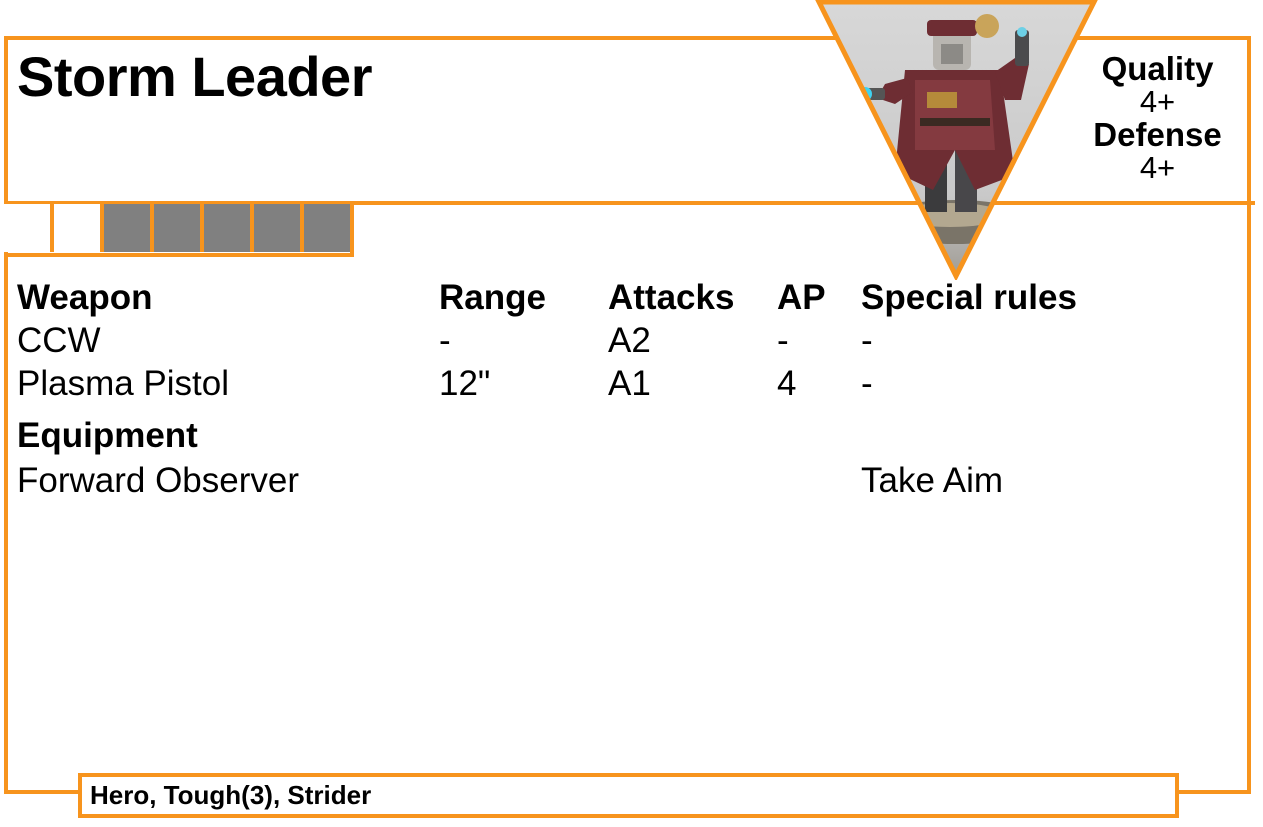 Image resolution: width=1263 pixels, height=827 pixels. Describe the element at coordinates (85, 297) in the screenshot. I see `header-weapon: Weapon` at that location.